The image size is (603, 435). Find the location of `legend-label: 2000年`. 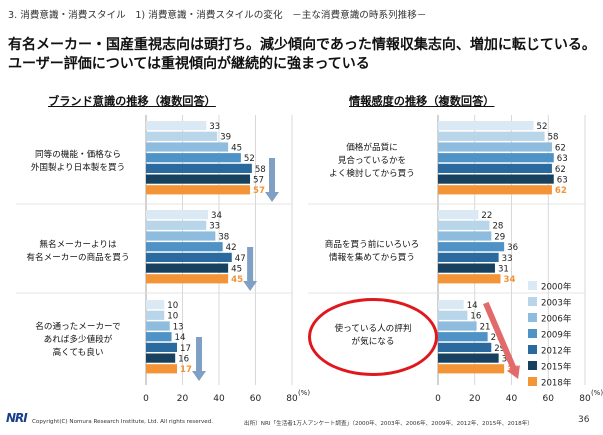

legend-label: 2000年 is located at coordinates (556, 287).